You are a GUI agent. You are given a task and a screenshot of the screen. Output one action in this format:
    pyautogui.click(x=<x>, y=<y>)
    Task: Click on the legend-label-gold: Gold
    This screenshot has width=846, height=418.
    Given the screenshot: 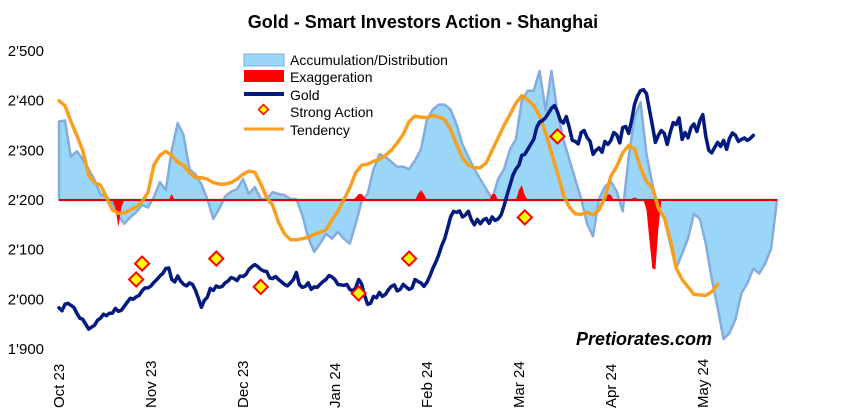 What is the action you would take?
    pyautogui.click(x=305, y=95)
    